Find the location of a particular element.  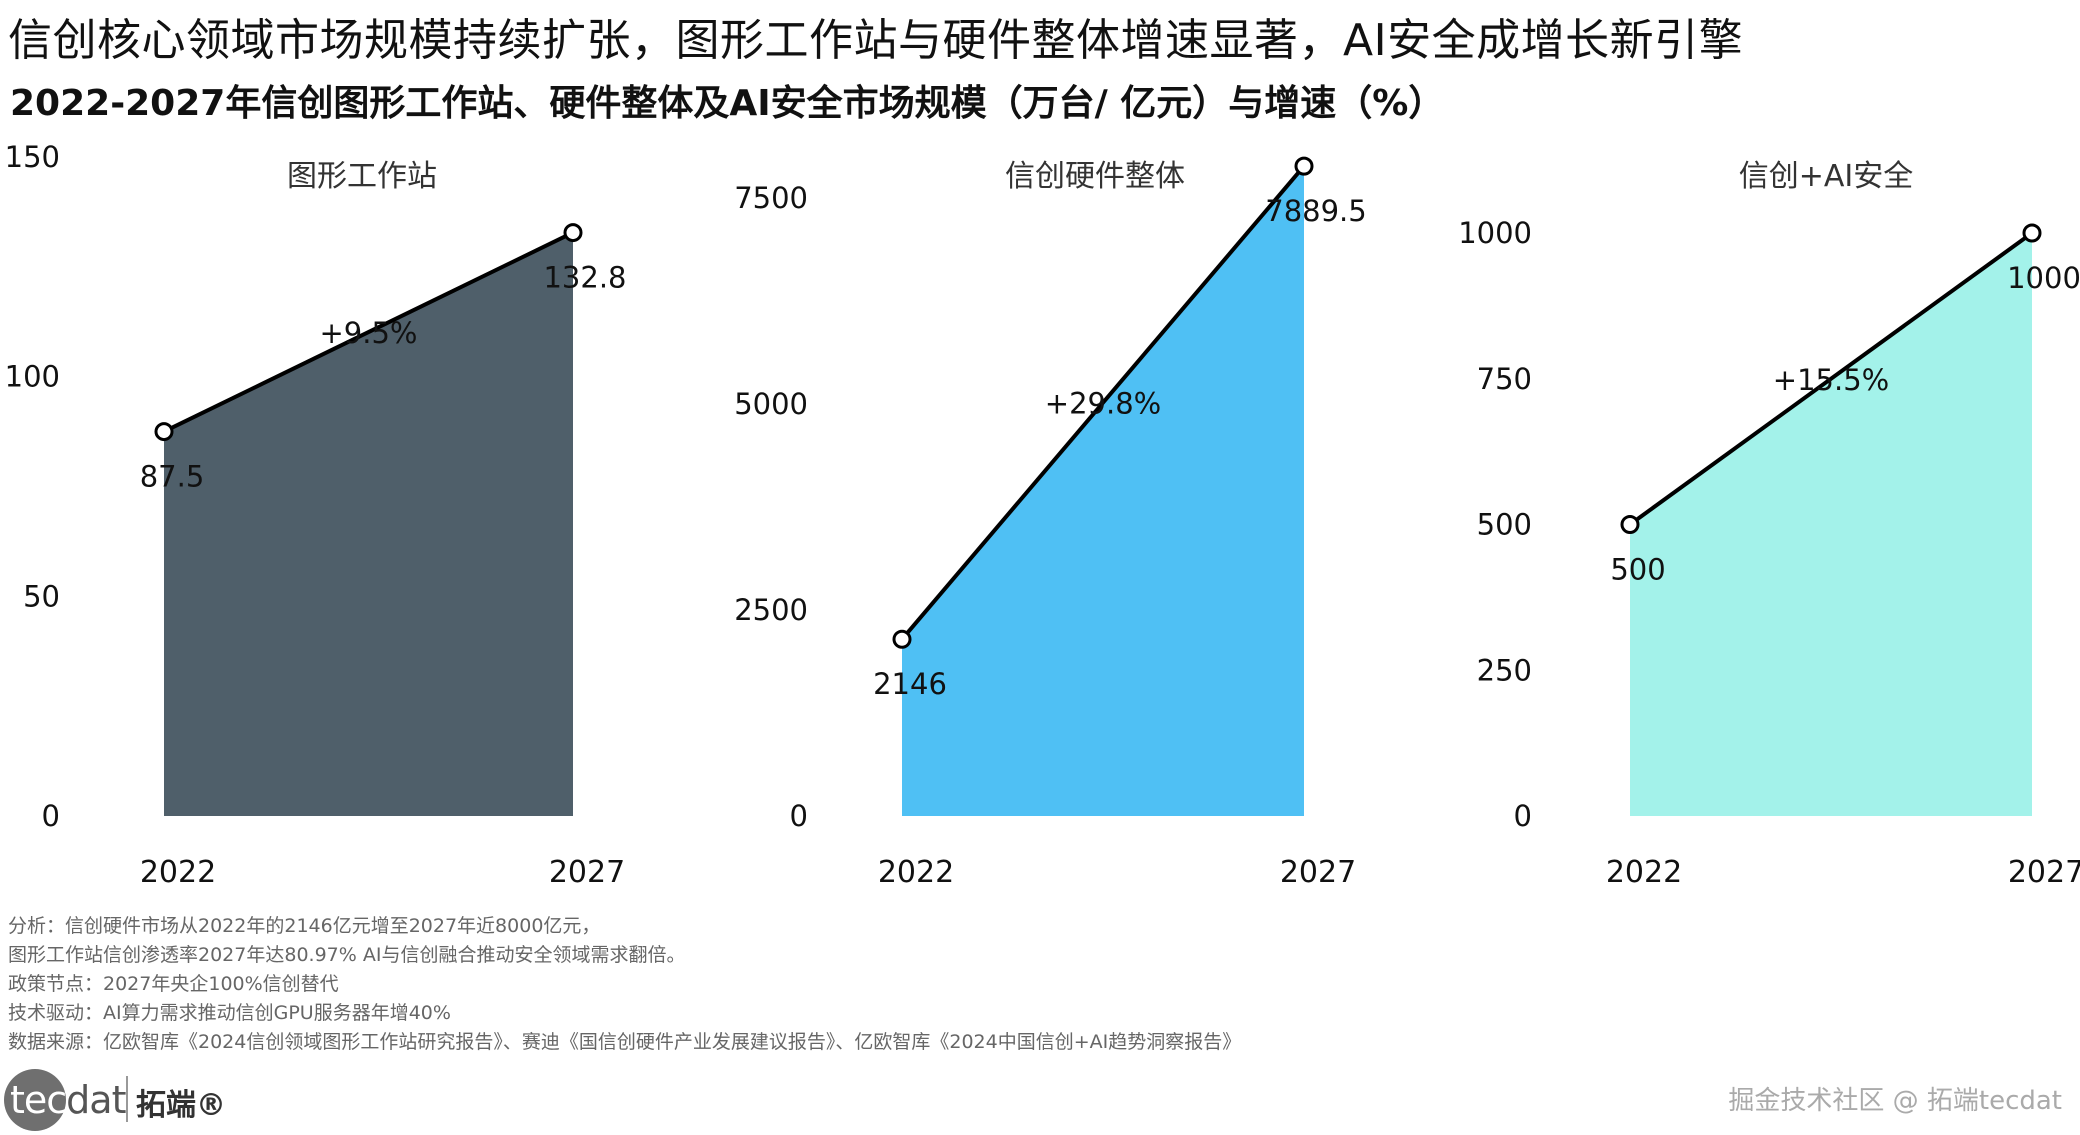

tecdat-logo: tecdat 拓端® is located at coordinates (115, 1100).